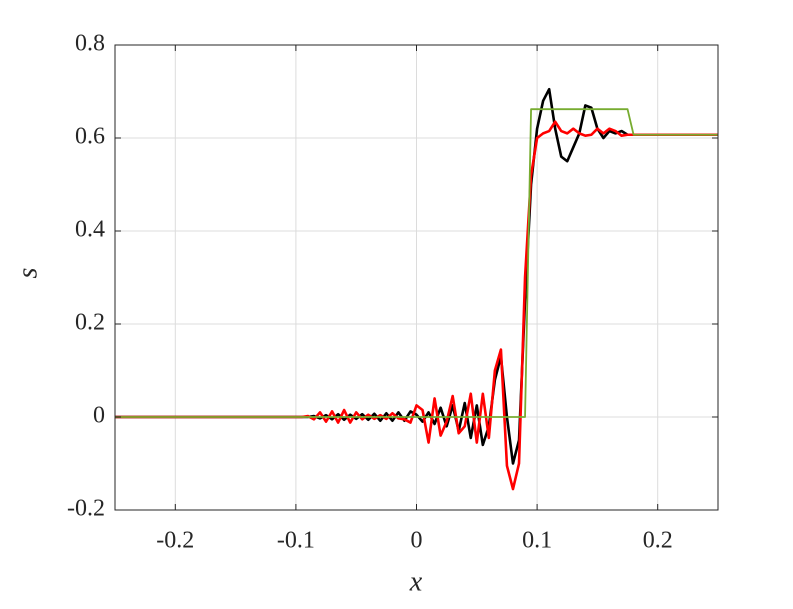 The height and width of the screenshot is (609, 793). Describe the element at coordinates (90, 323) in the screenshot. I see `y-tick-label: 0.2` at that location.